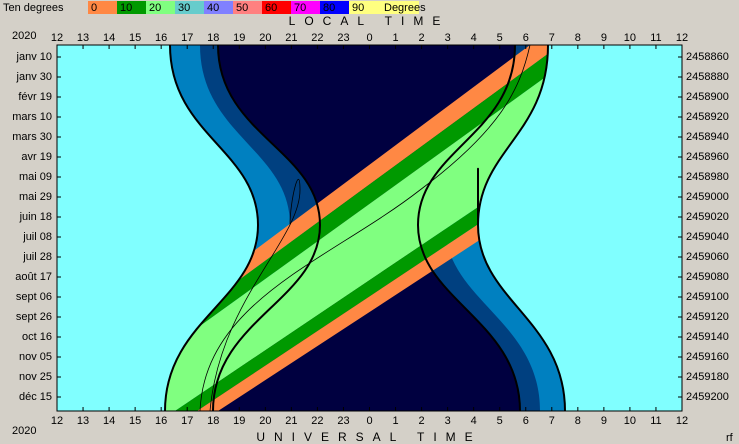 The height and width of the screenshot is (444, 739). What do you see at coordinates (707, 357) in the screenshot?
I see `y2-tick-label: 2459160` at bounding box center [707, 357].